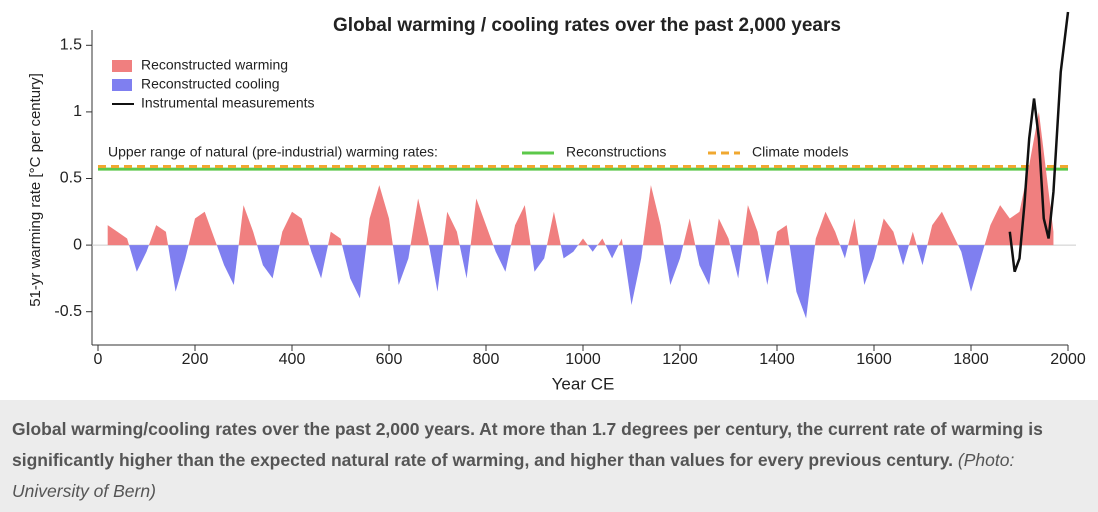 Image resolution: width=1098 pixels, height=512 pixels. What do you see at coordinates (583, 383) in the screenshot?
I see `x-axis-title: Year CE` at bounding box center [583, 383].